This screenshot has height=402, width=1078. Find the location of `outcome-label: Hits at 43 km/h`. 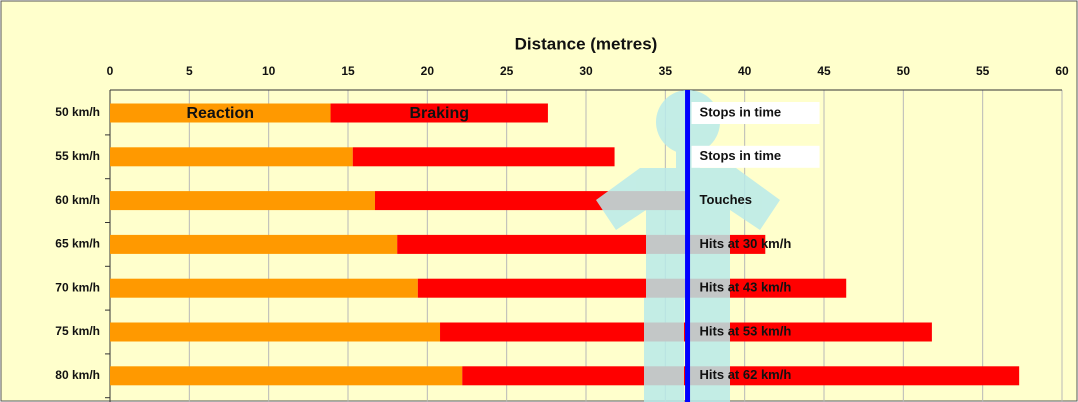

outcome-label: Hits at 43 km/h is located at coordinates (746, 287).